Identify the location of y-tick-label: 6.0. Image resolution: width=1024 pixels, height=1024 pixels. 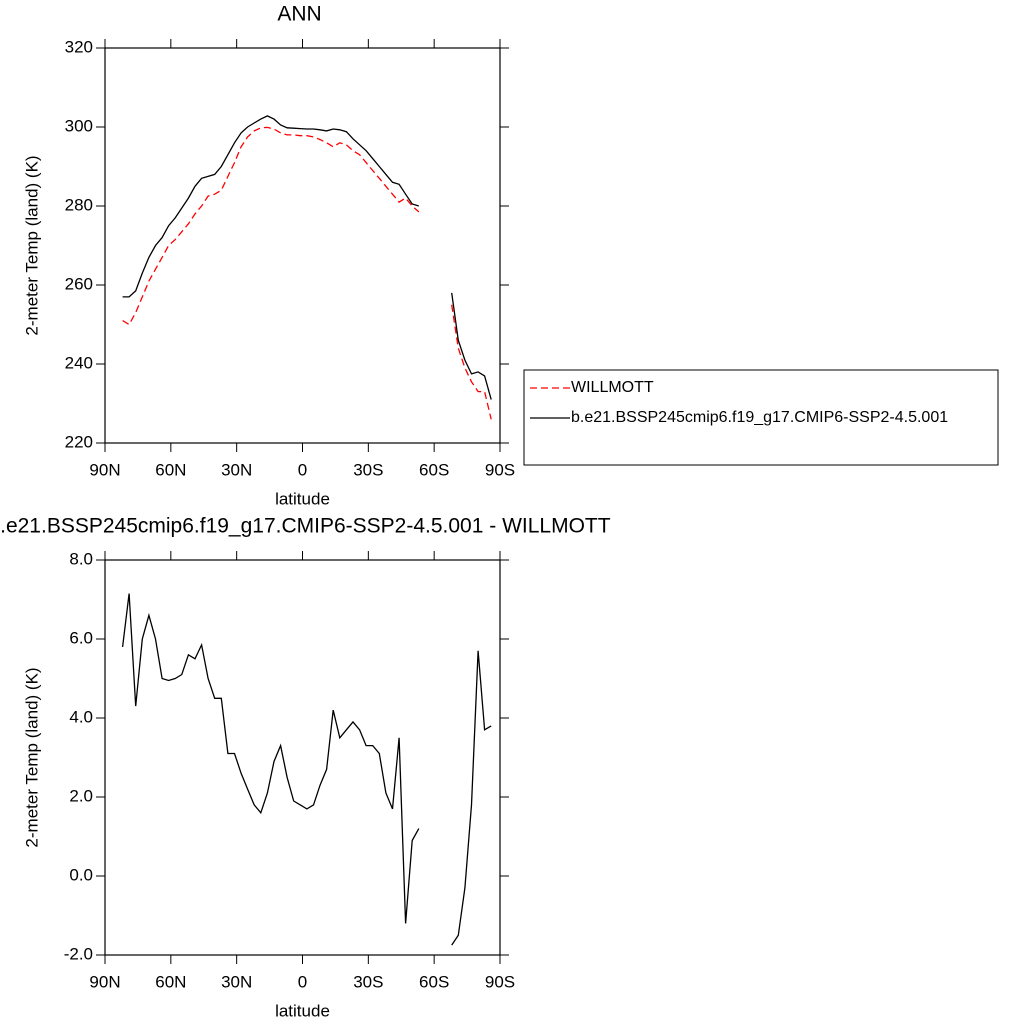
(81, 637).